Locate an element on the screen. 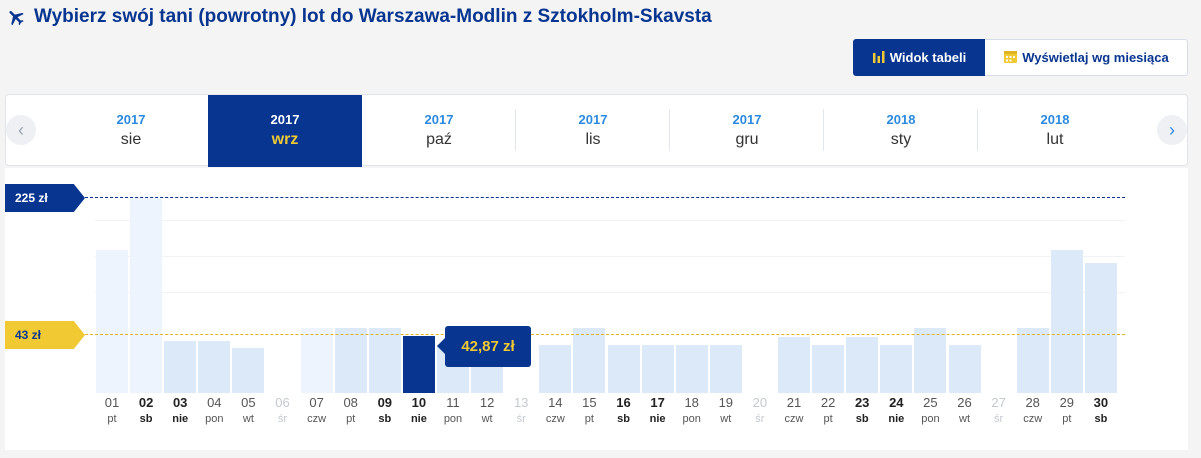  day-label: 15 pt is located at coordinates (589, 411).